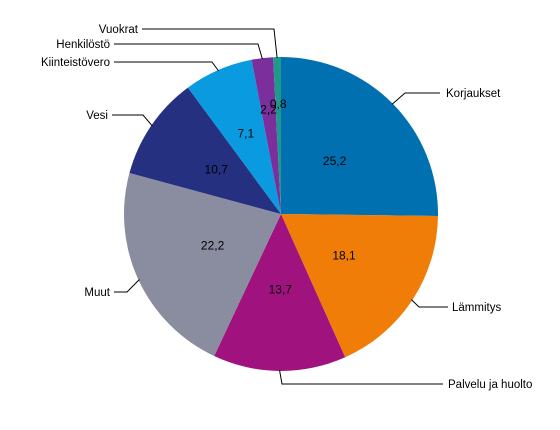  What do you see at coordinates (75, 63) in the screenshot?
I see `category-label-kiinteistovero: Kiinteistövero` at bounding box center [75, 63].